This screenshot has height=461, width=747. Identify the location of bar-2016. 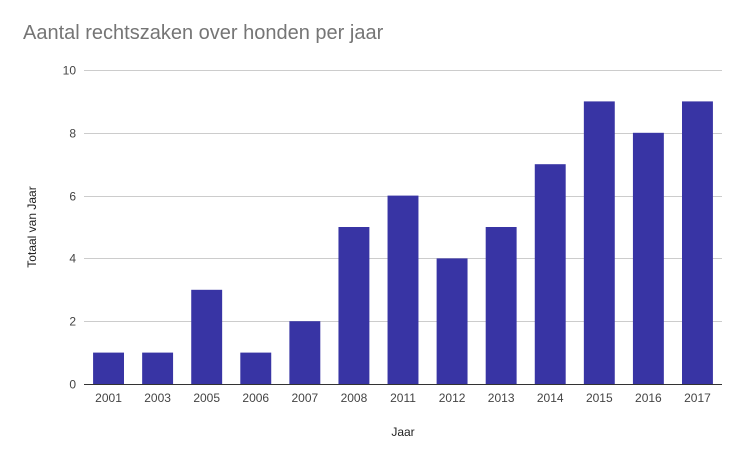
(648, 258).